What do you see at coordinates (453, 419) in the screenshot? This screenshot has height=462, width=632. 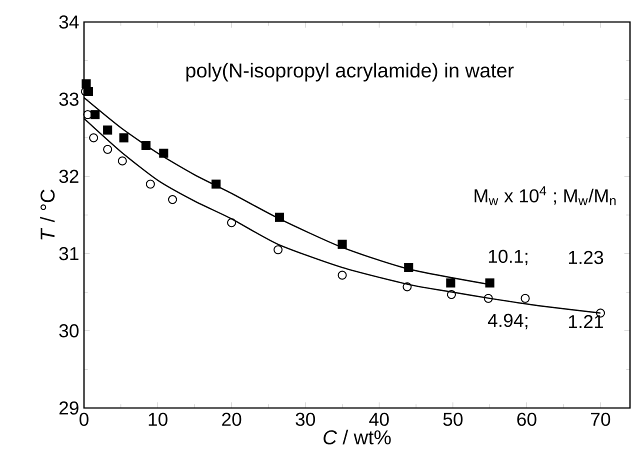 I see `x-tick-label: 50` at bounding box center [453, 419].